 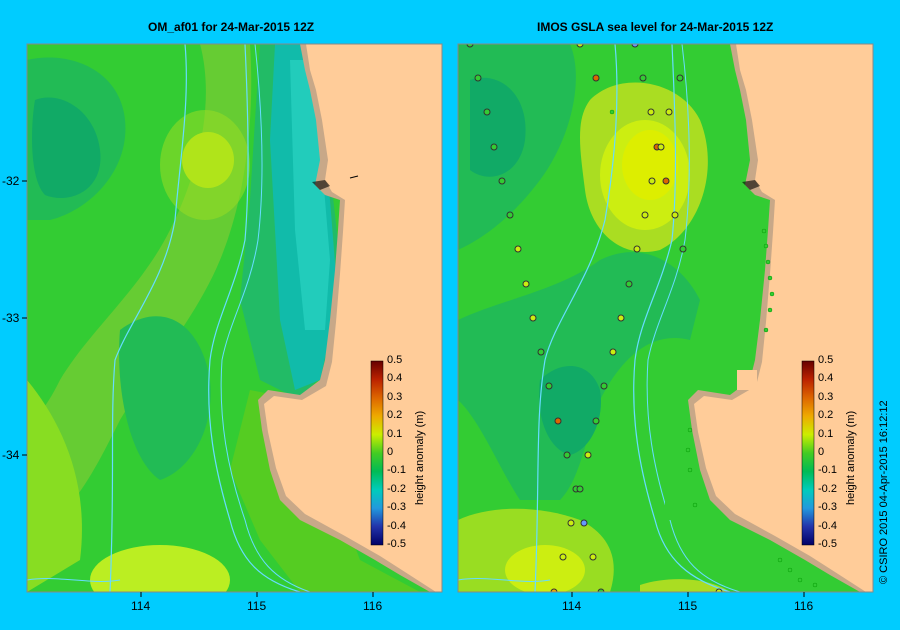 What do you see at coordinates (570, 410) in the screenshot?
I see `right-trough-low` at bounding box center [570, 410].